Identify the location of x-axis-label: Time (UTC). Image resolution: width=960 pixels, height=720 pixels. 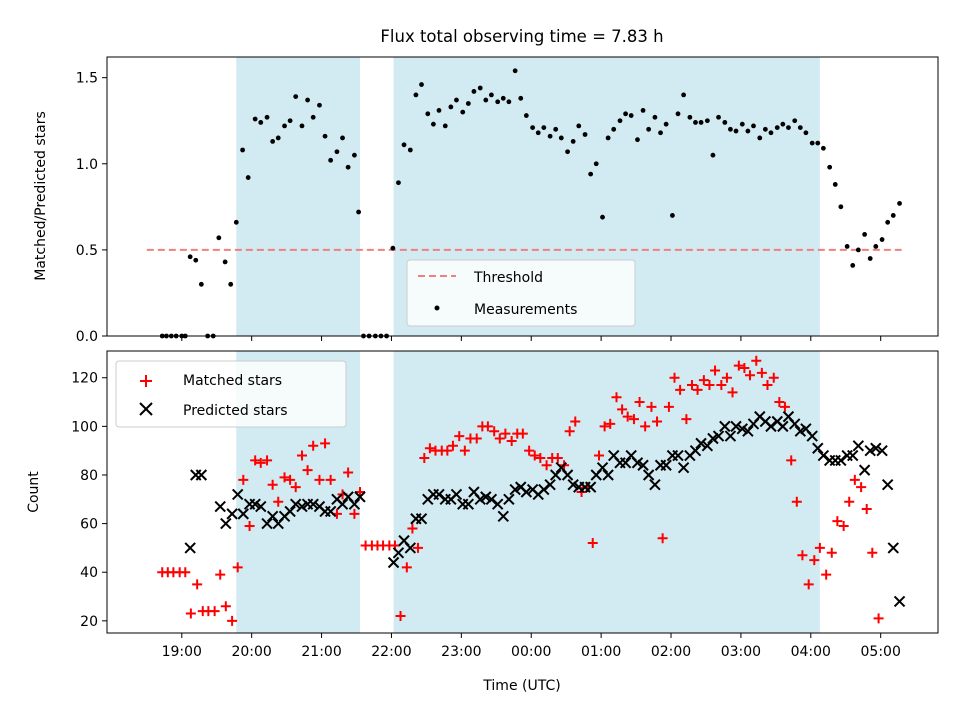
(521, 686).